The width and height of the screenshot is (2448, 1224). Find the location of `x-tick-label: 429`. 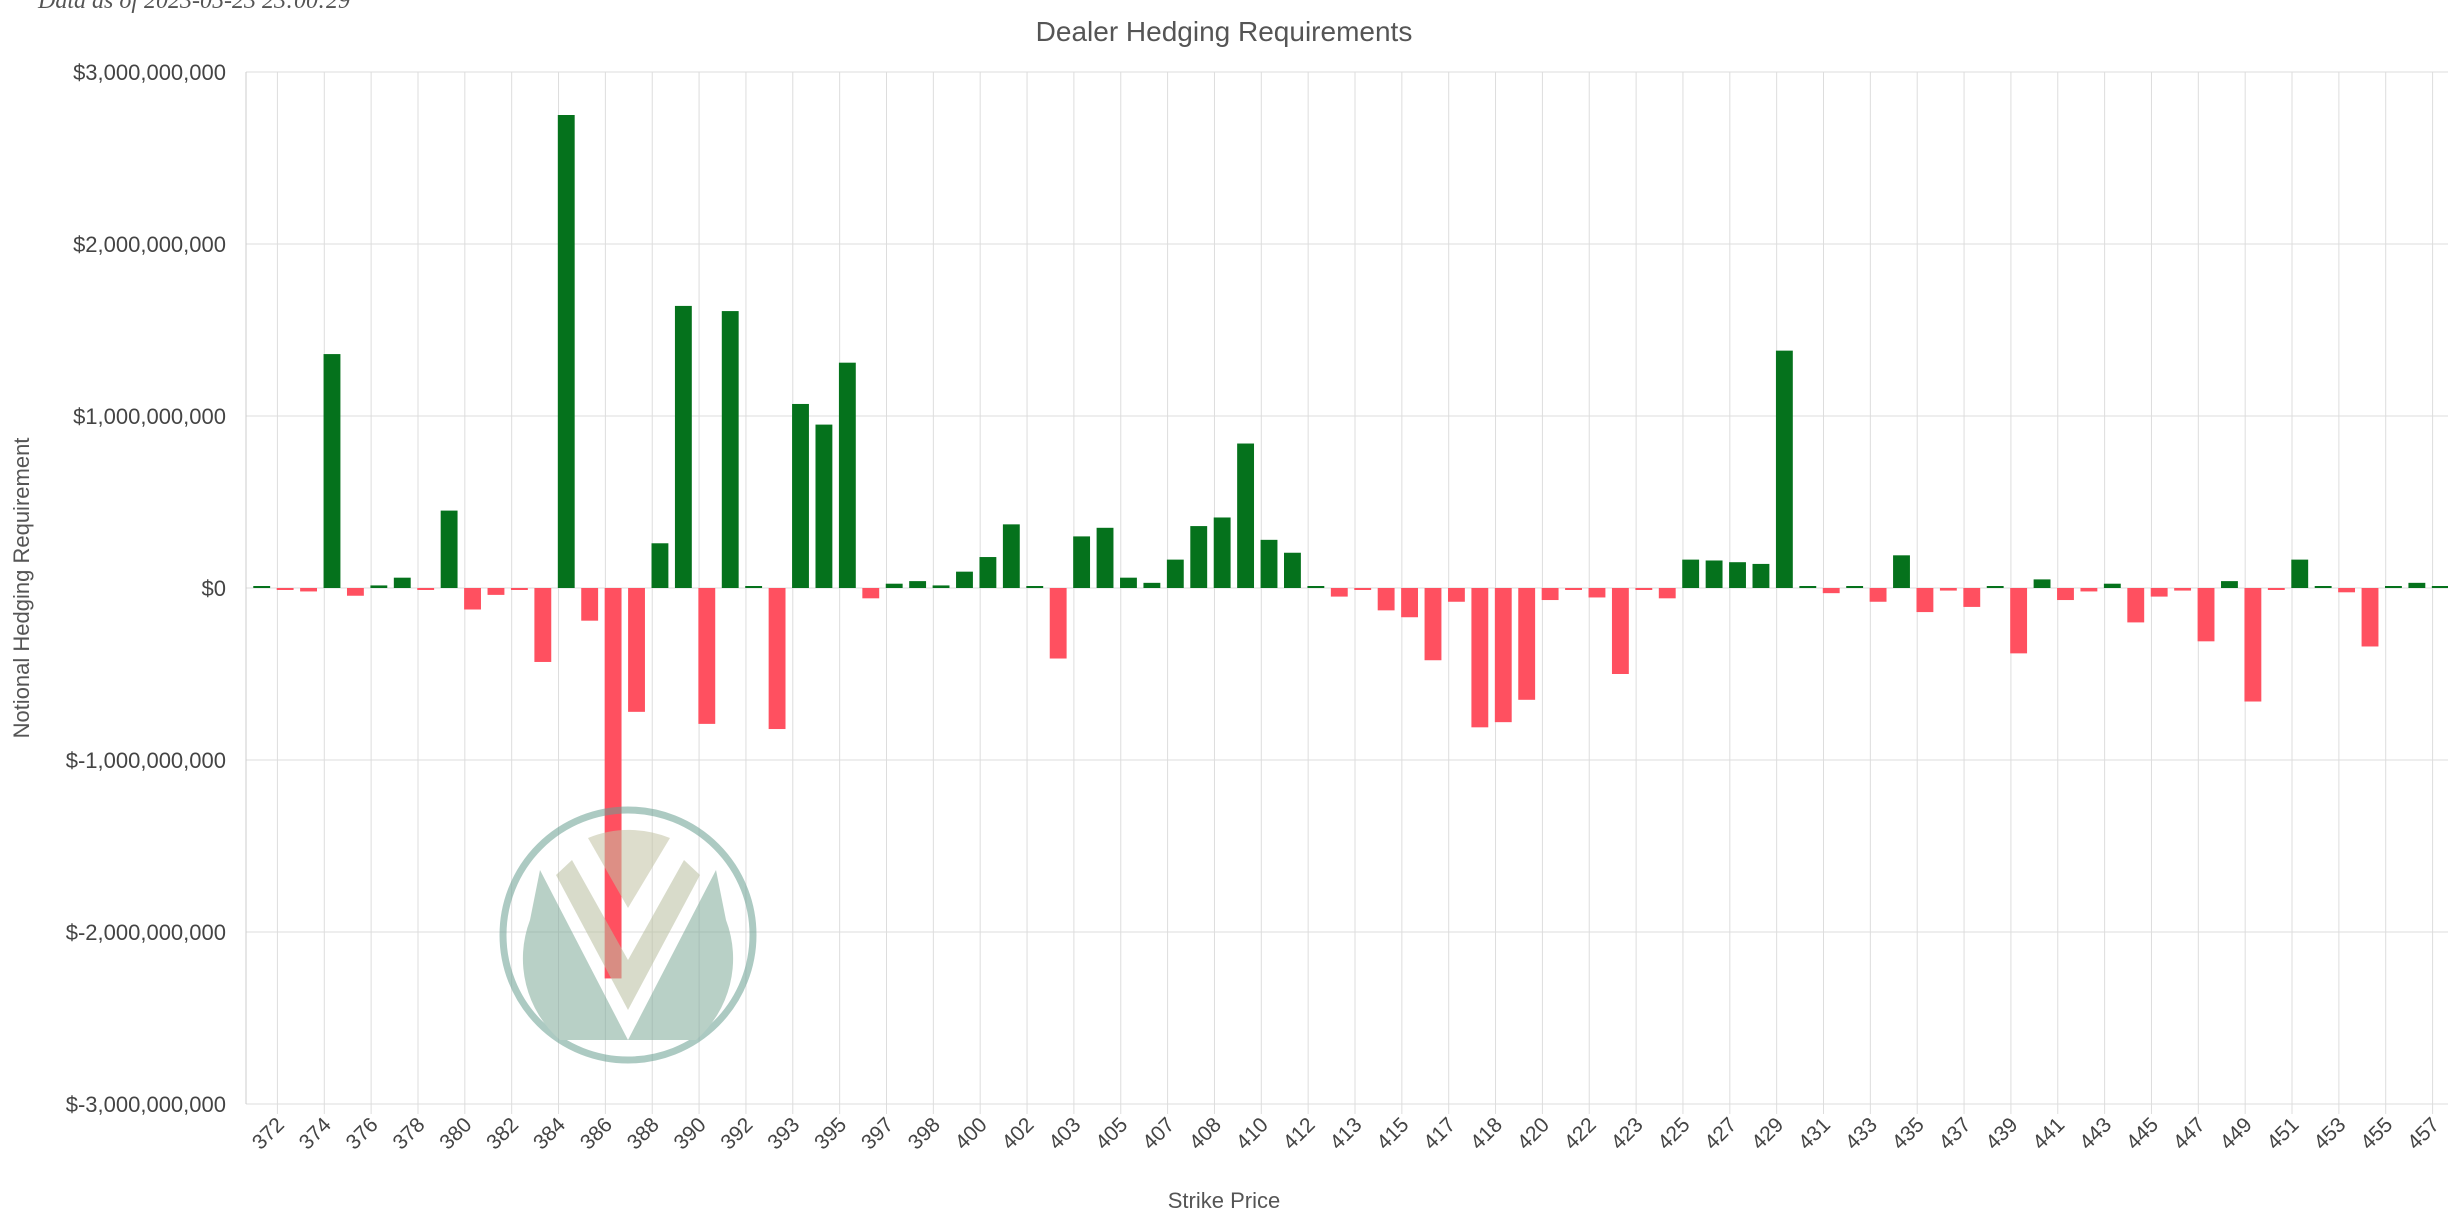

x-tick-label: 429 is located at coordinates (1767, 1133).